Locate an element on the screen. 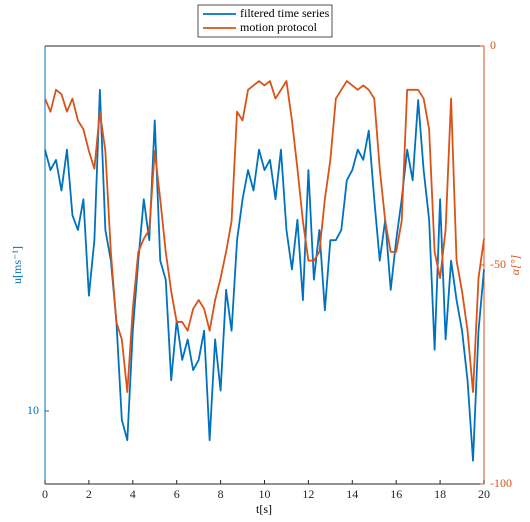 The height and width of the screenshot is (522, 530). x-tick-label: 10 is located at coordinates (265, 494).